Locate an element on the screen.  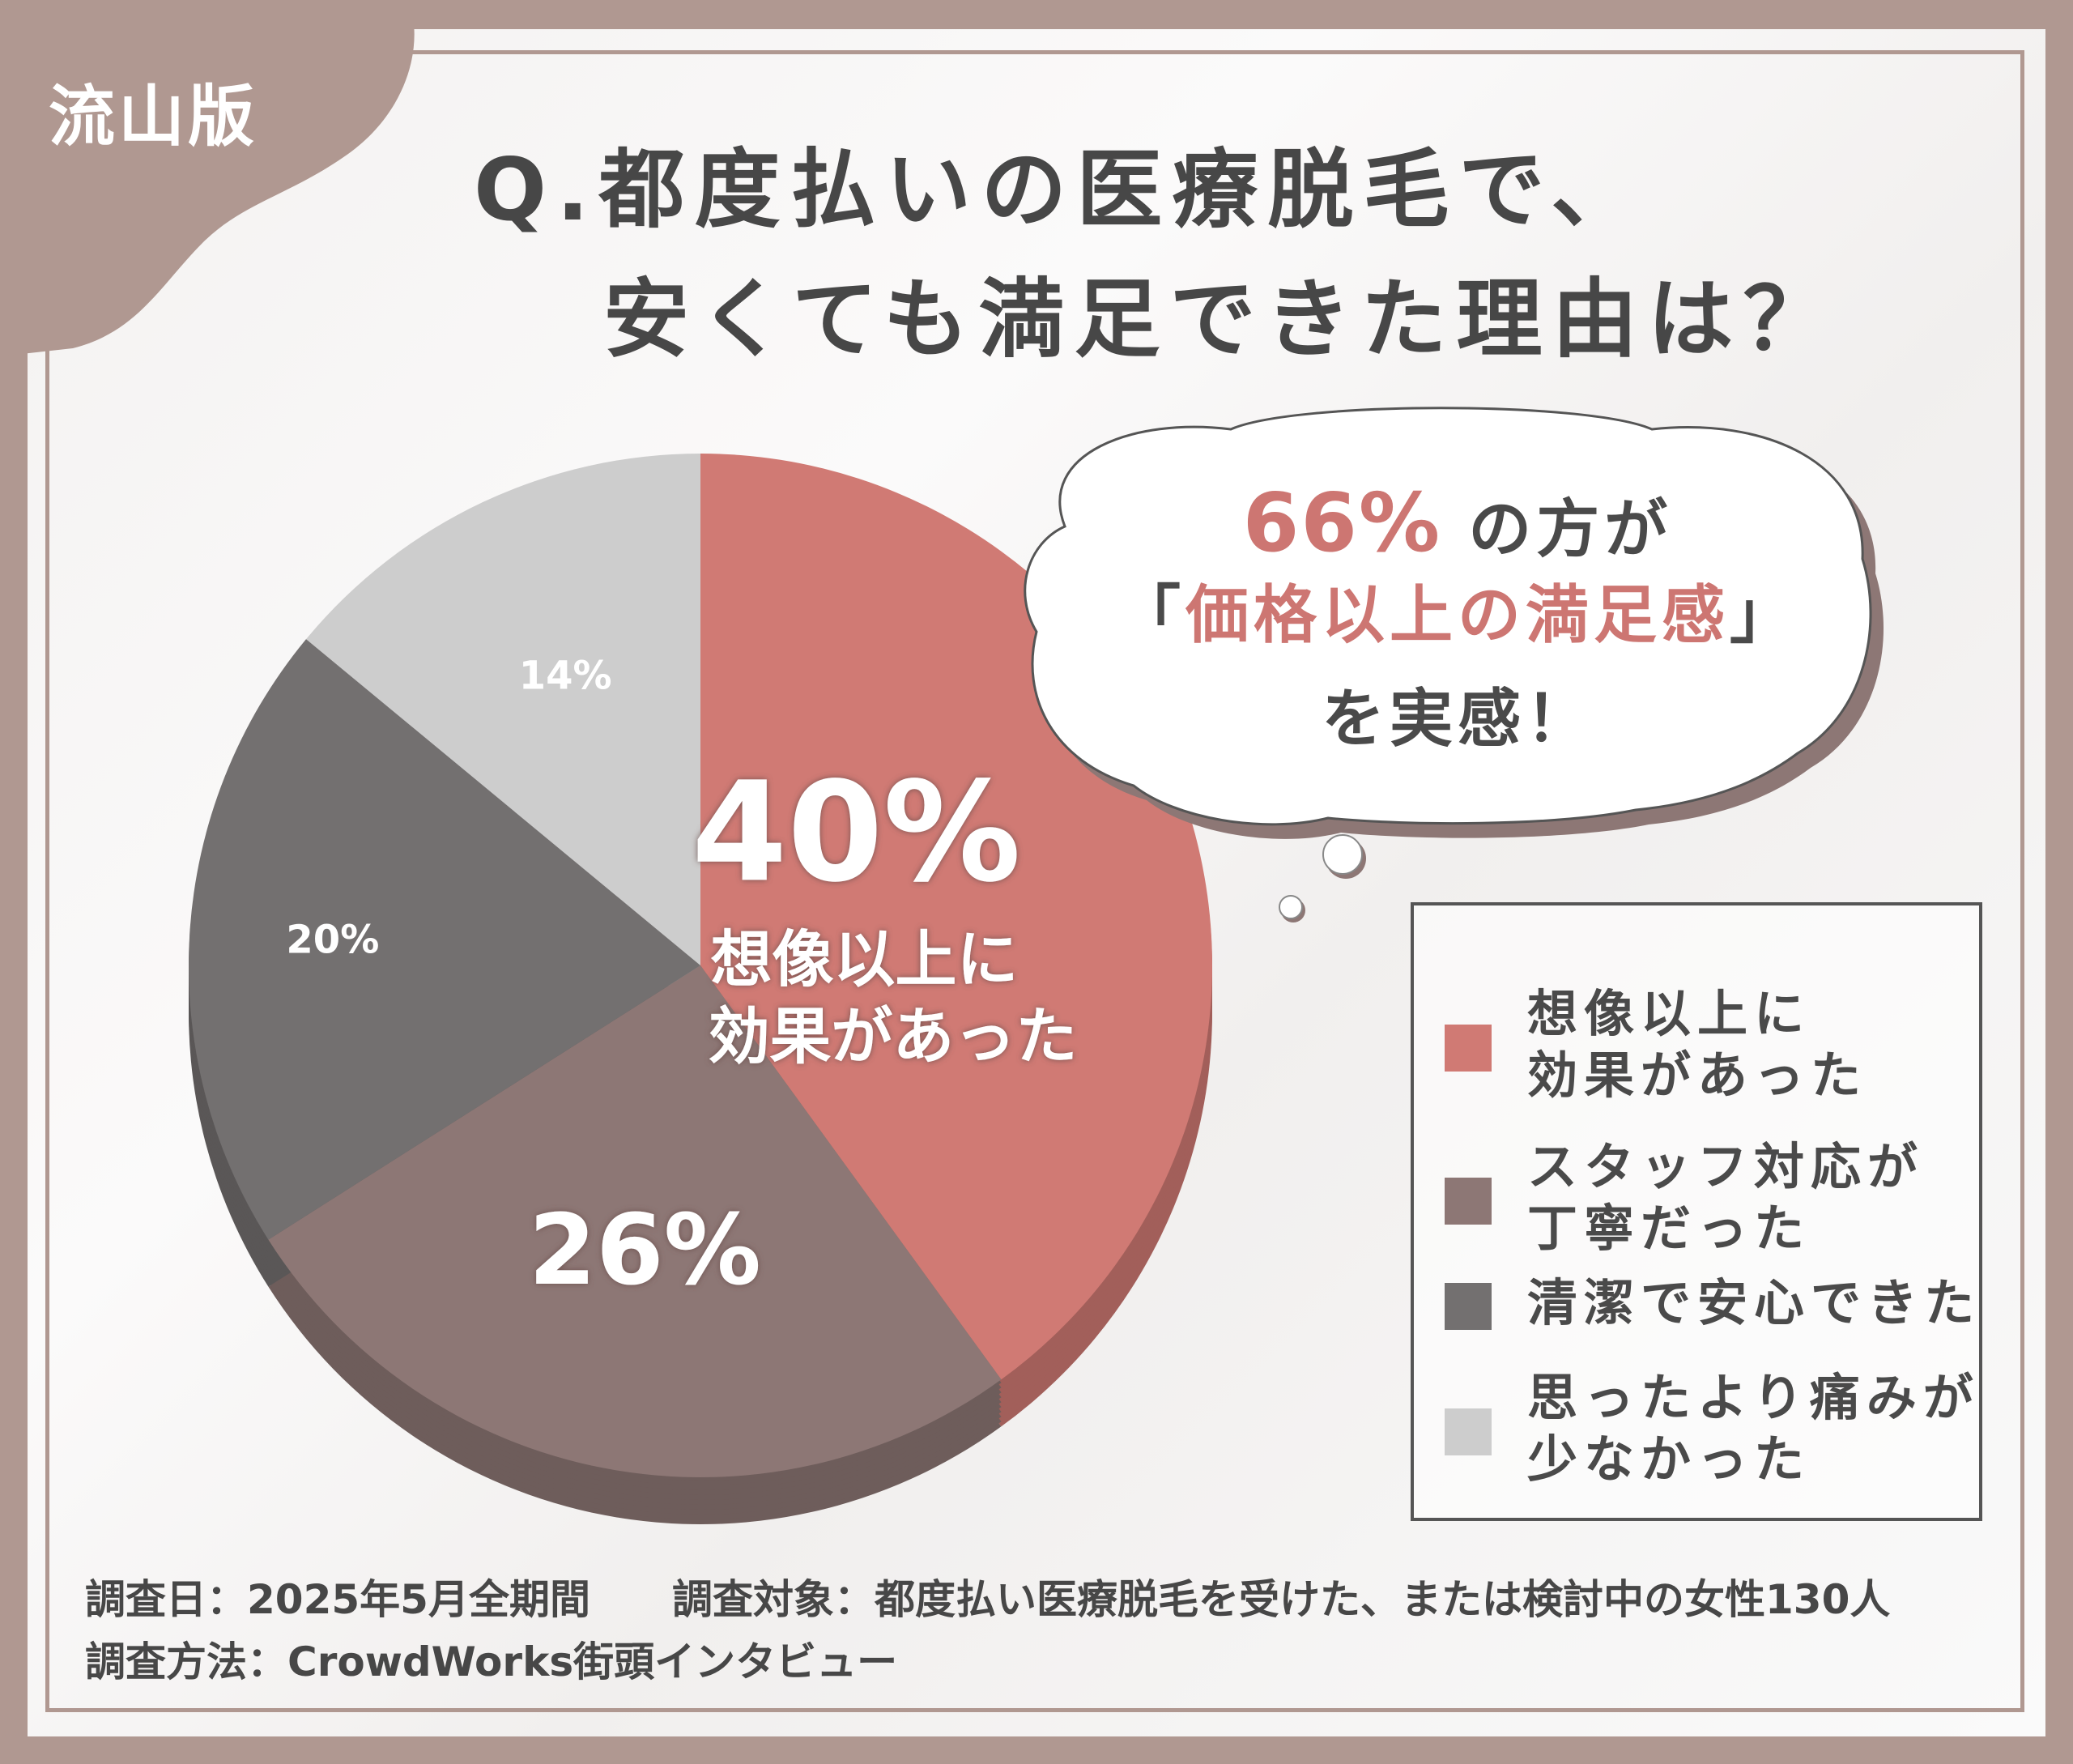
region-badge: 流山版 is located at coordinates (153, 117).